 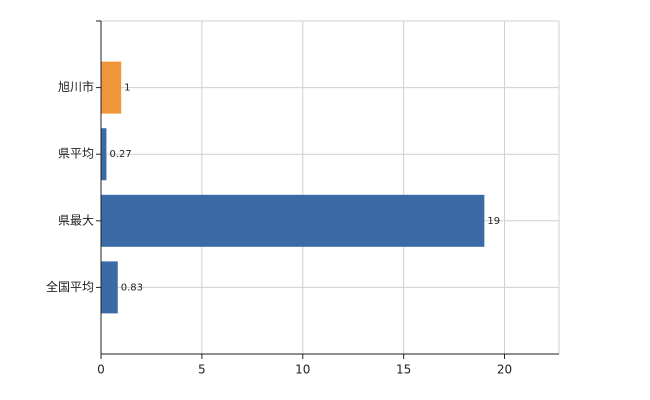 I want to click on y-tick-label: 県最大, so click(x=76, y=220).